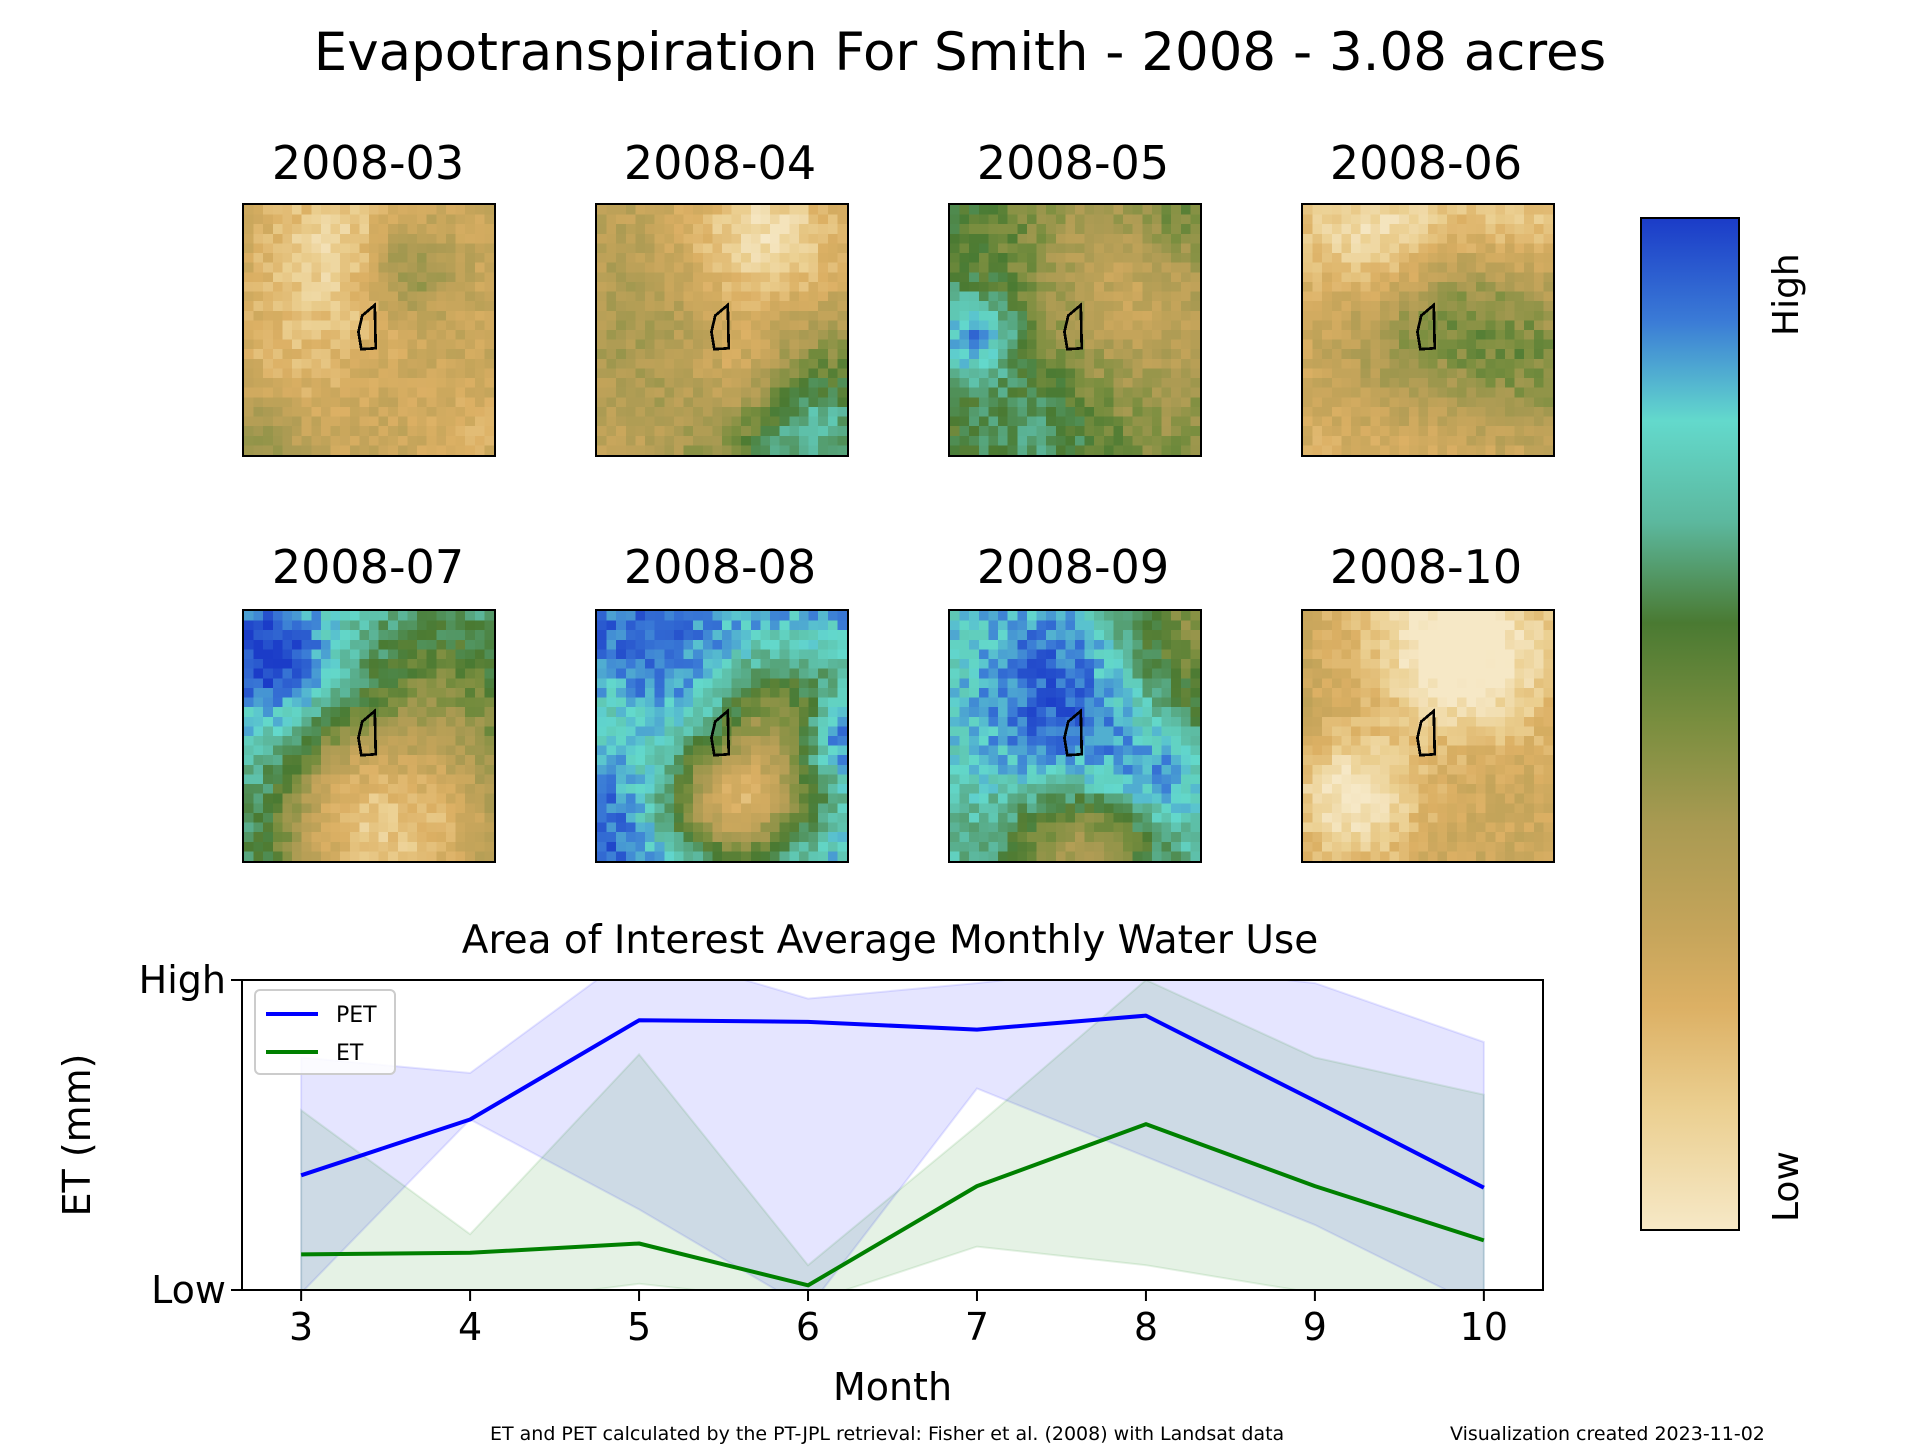  Describe the element at coordinates (470, 1327) in the screenshot. I see `x-tick-label: 4` at that location.